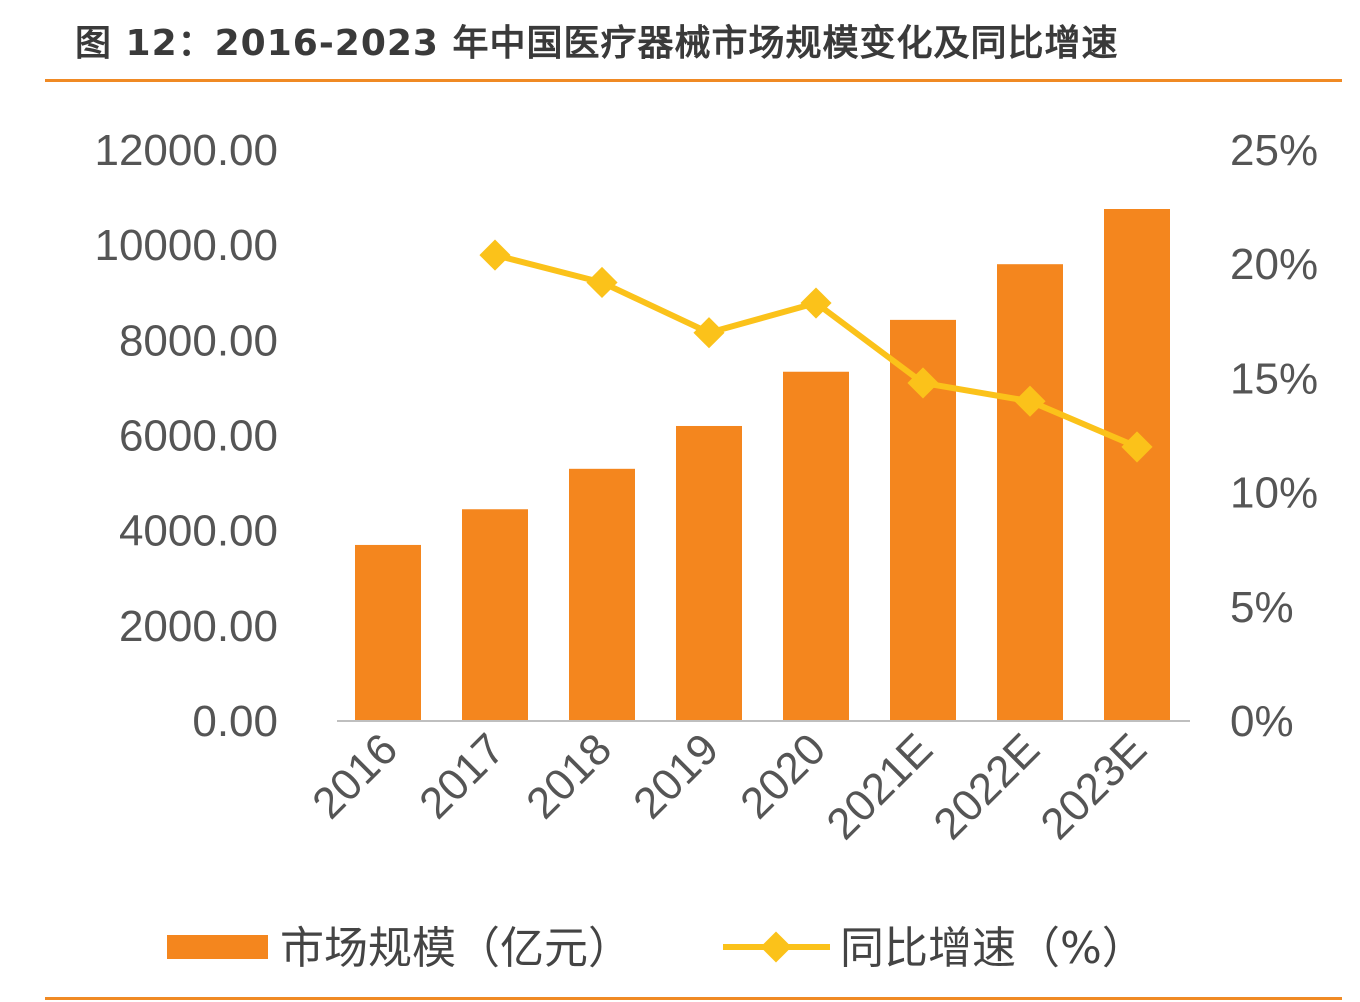  Describe the element at coordinates (676, 776) in the screenshot. I see `x-tick-label: 2019` at that location.